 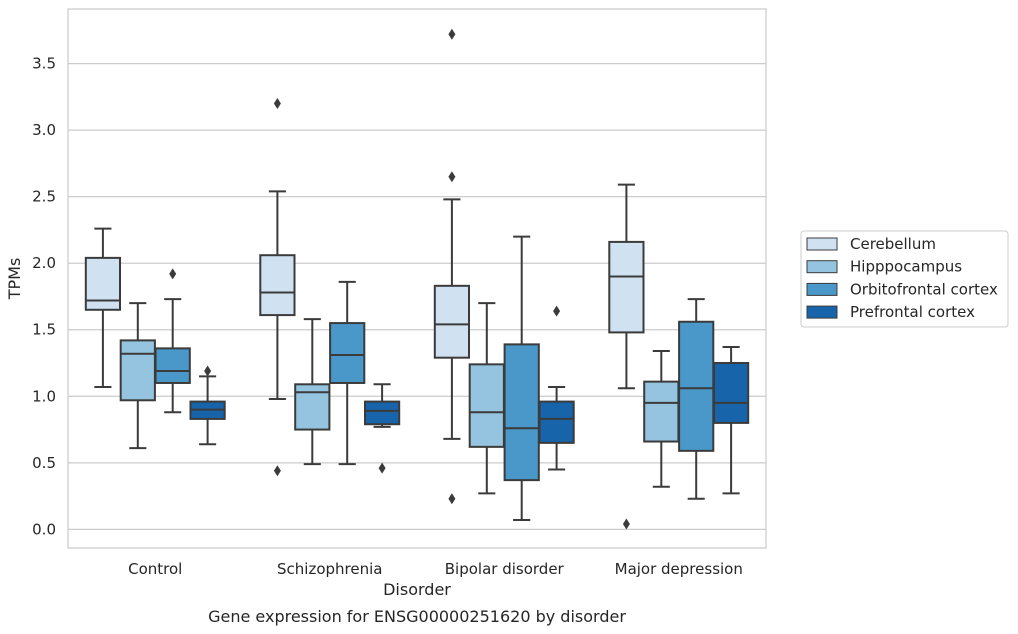 I want to click on y-axis-title: TPMs, so click(x=14, y=279).